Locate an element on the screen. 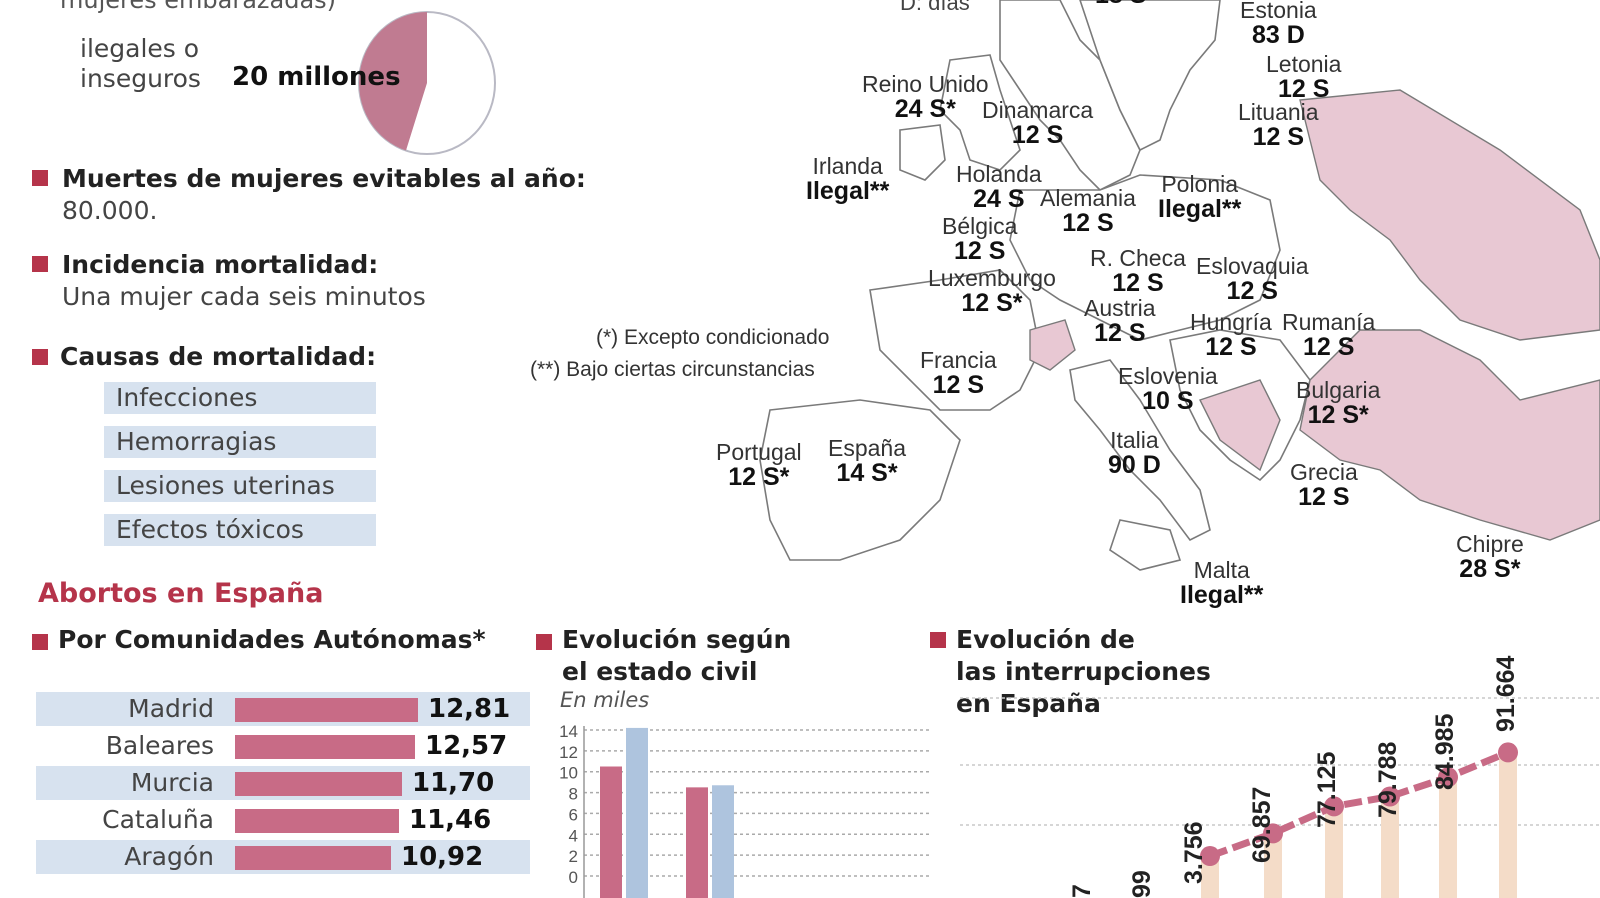 This screenshot has width=1600, height=898. region-name: Murcia is located at coordinates (172, 782).